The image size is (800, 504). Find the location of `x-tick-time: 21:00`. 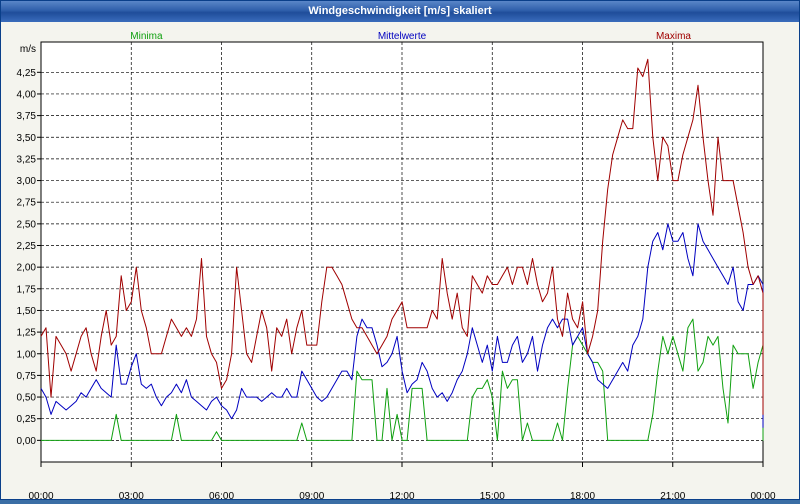

x-tick-time: 21:00 is located at coordinates (672, 495).